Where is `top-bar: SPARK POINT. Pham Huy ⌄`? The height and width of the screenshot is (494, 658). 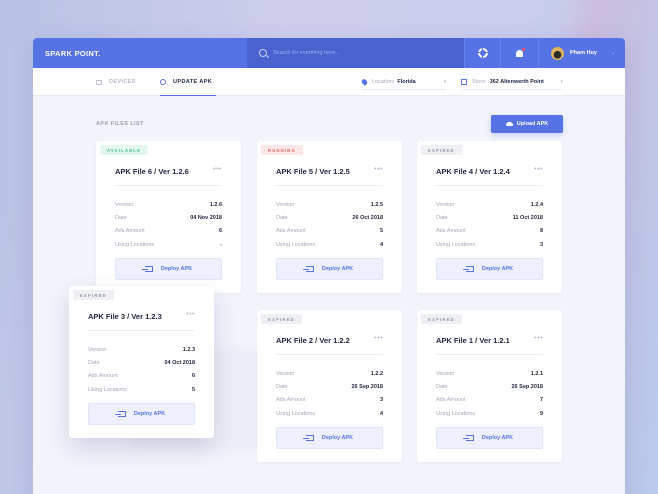 top-bar: SPARK POINT. Pham Huy ⌄ is located at coordinates (329, 53).